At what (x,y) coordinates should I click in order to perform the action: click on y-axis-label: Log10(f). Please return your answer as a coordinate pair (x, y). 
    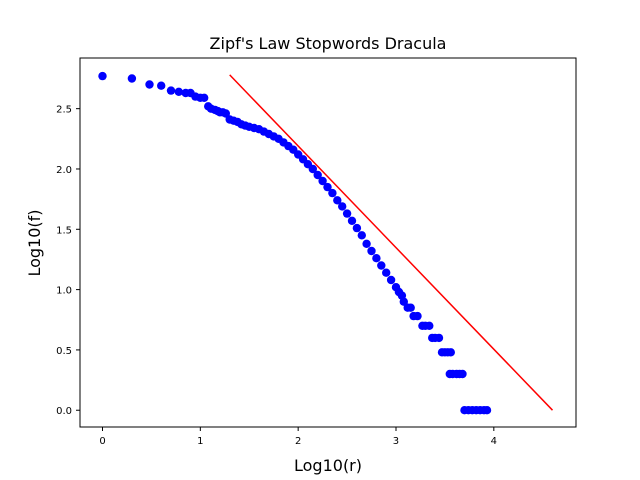
    Looking at the image, I should click on (34, 242).